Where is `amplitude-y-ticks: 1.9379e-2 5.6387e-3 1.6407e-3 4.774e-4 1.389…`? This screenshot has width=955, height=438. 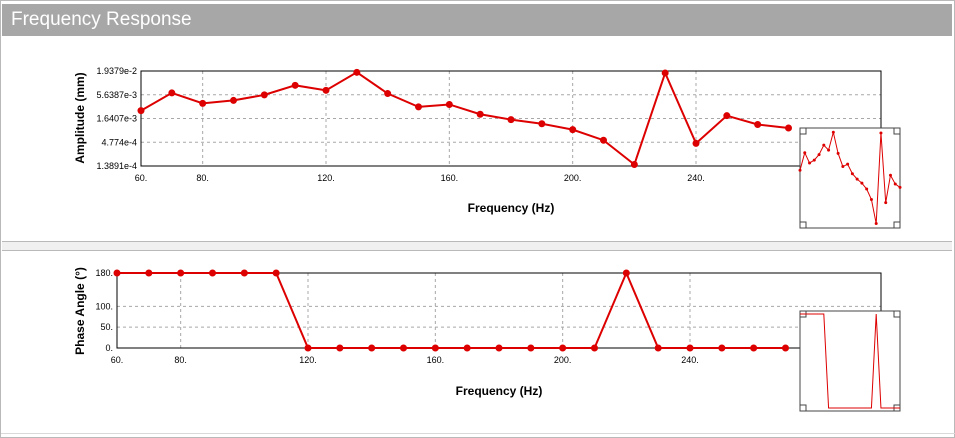 amplitude-y-ticks: 1.9379e-2 5.6387e-3 1.6407e-3 4.774e-4 1.389… is located at coordinates (116, 118).